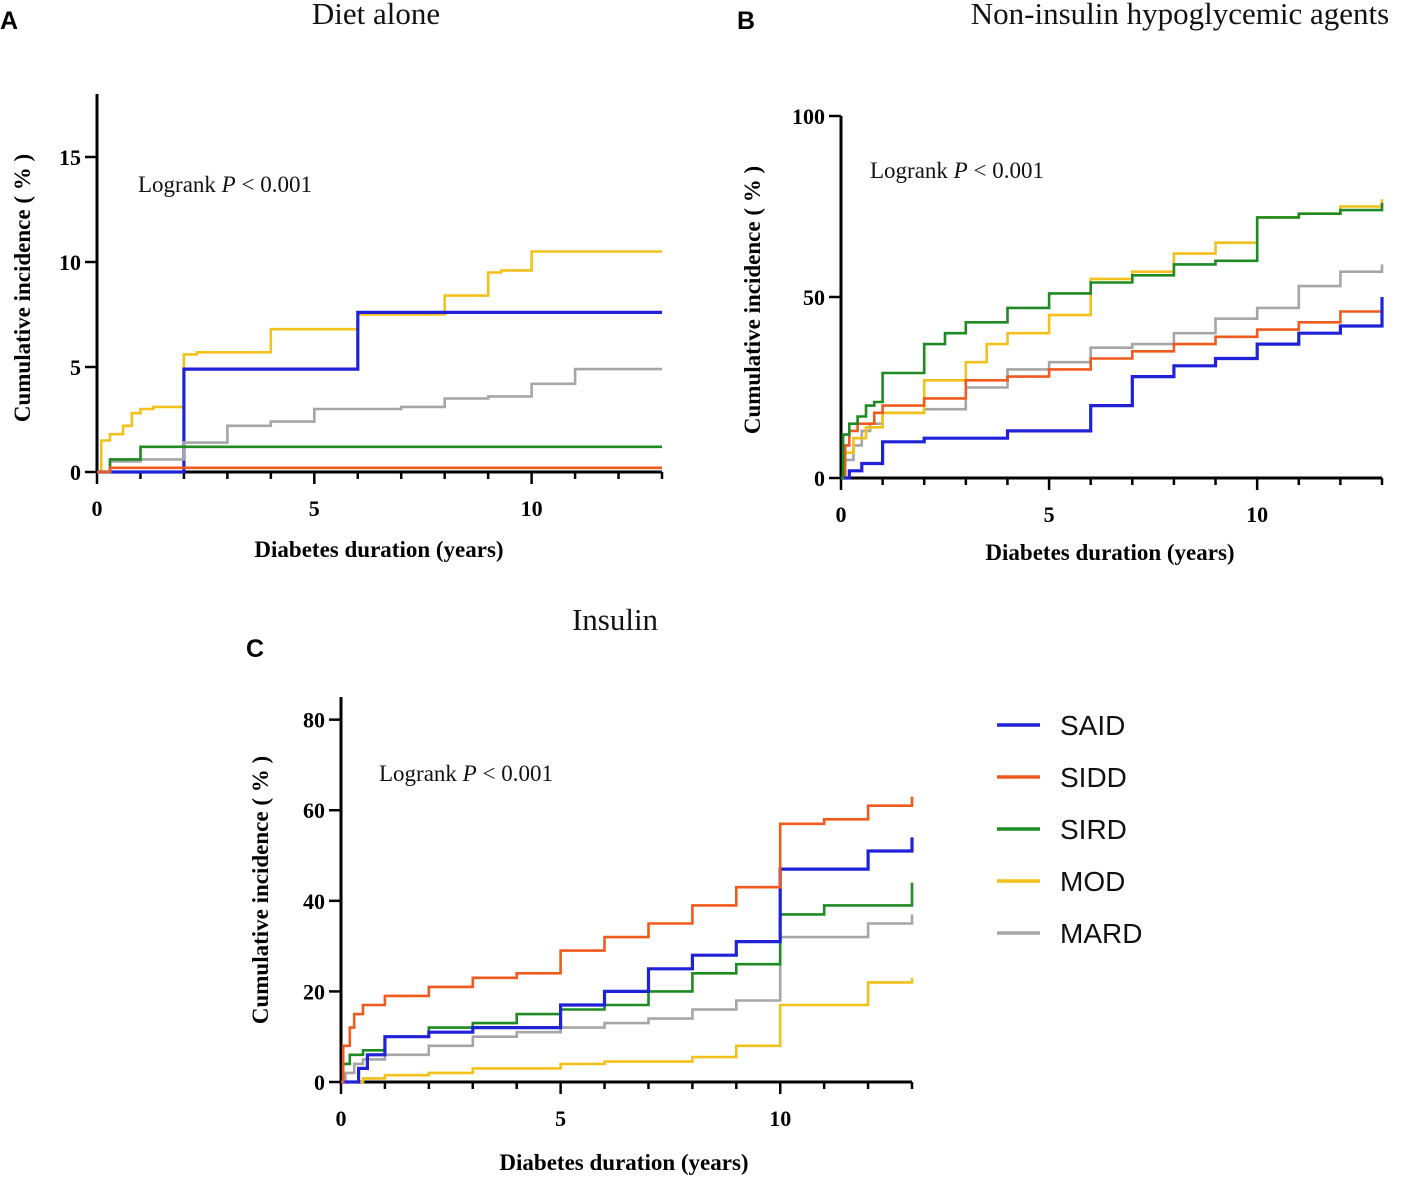 Image resolution: width=1416 pixels, height=1193 pixels. Describe the element at coordinates (615, 619) in the screenshot. I see `panel-title-c: Insulin` at that location.